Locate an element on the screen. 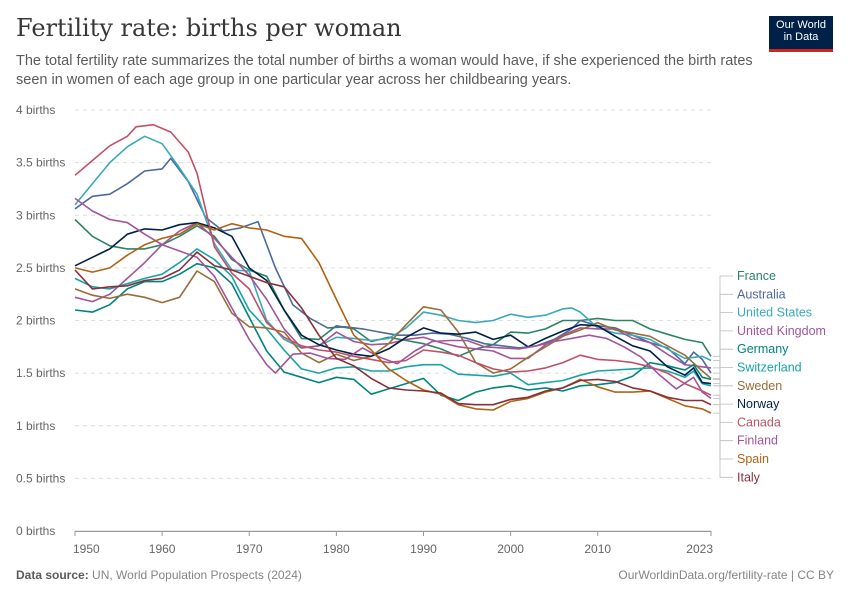 Image resolution: width=850 pixels, height=600 pixels. logo-line-1: Our World is located at coordinates (801, 25).